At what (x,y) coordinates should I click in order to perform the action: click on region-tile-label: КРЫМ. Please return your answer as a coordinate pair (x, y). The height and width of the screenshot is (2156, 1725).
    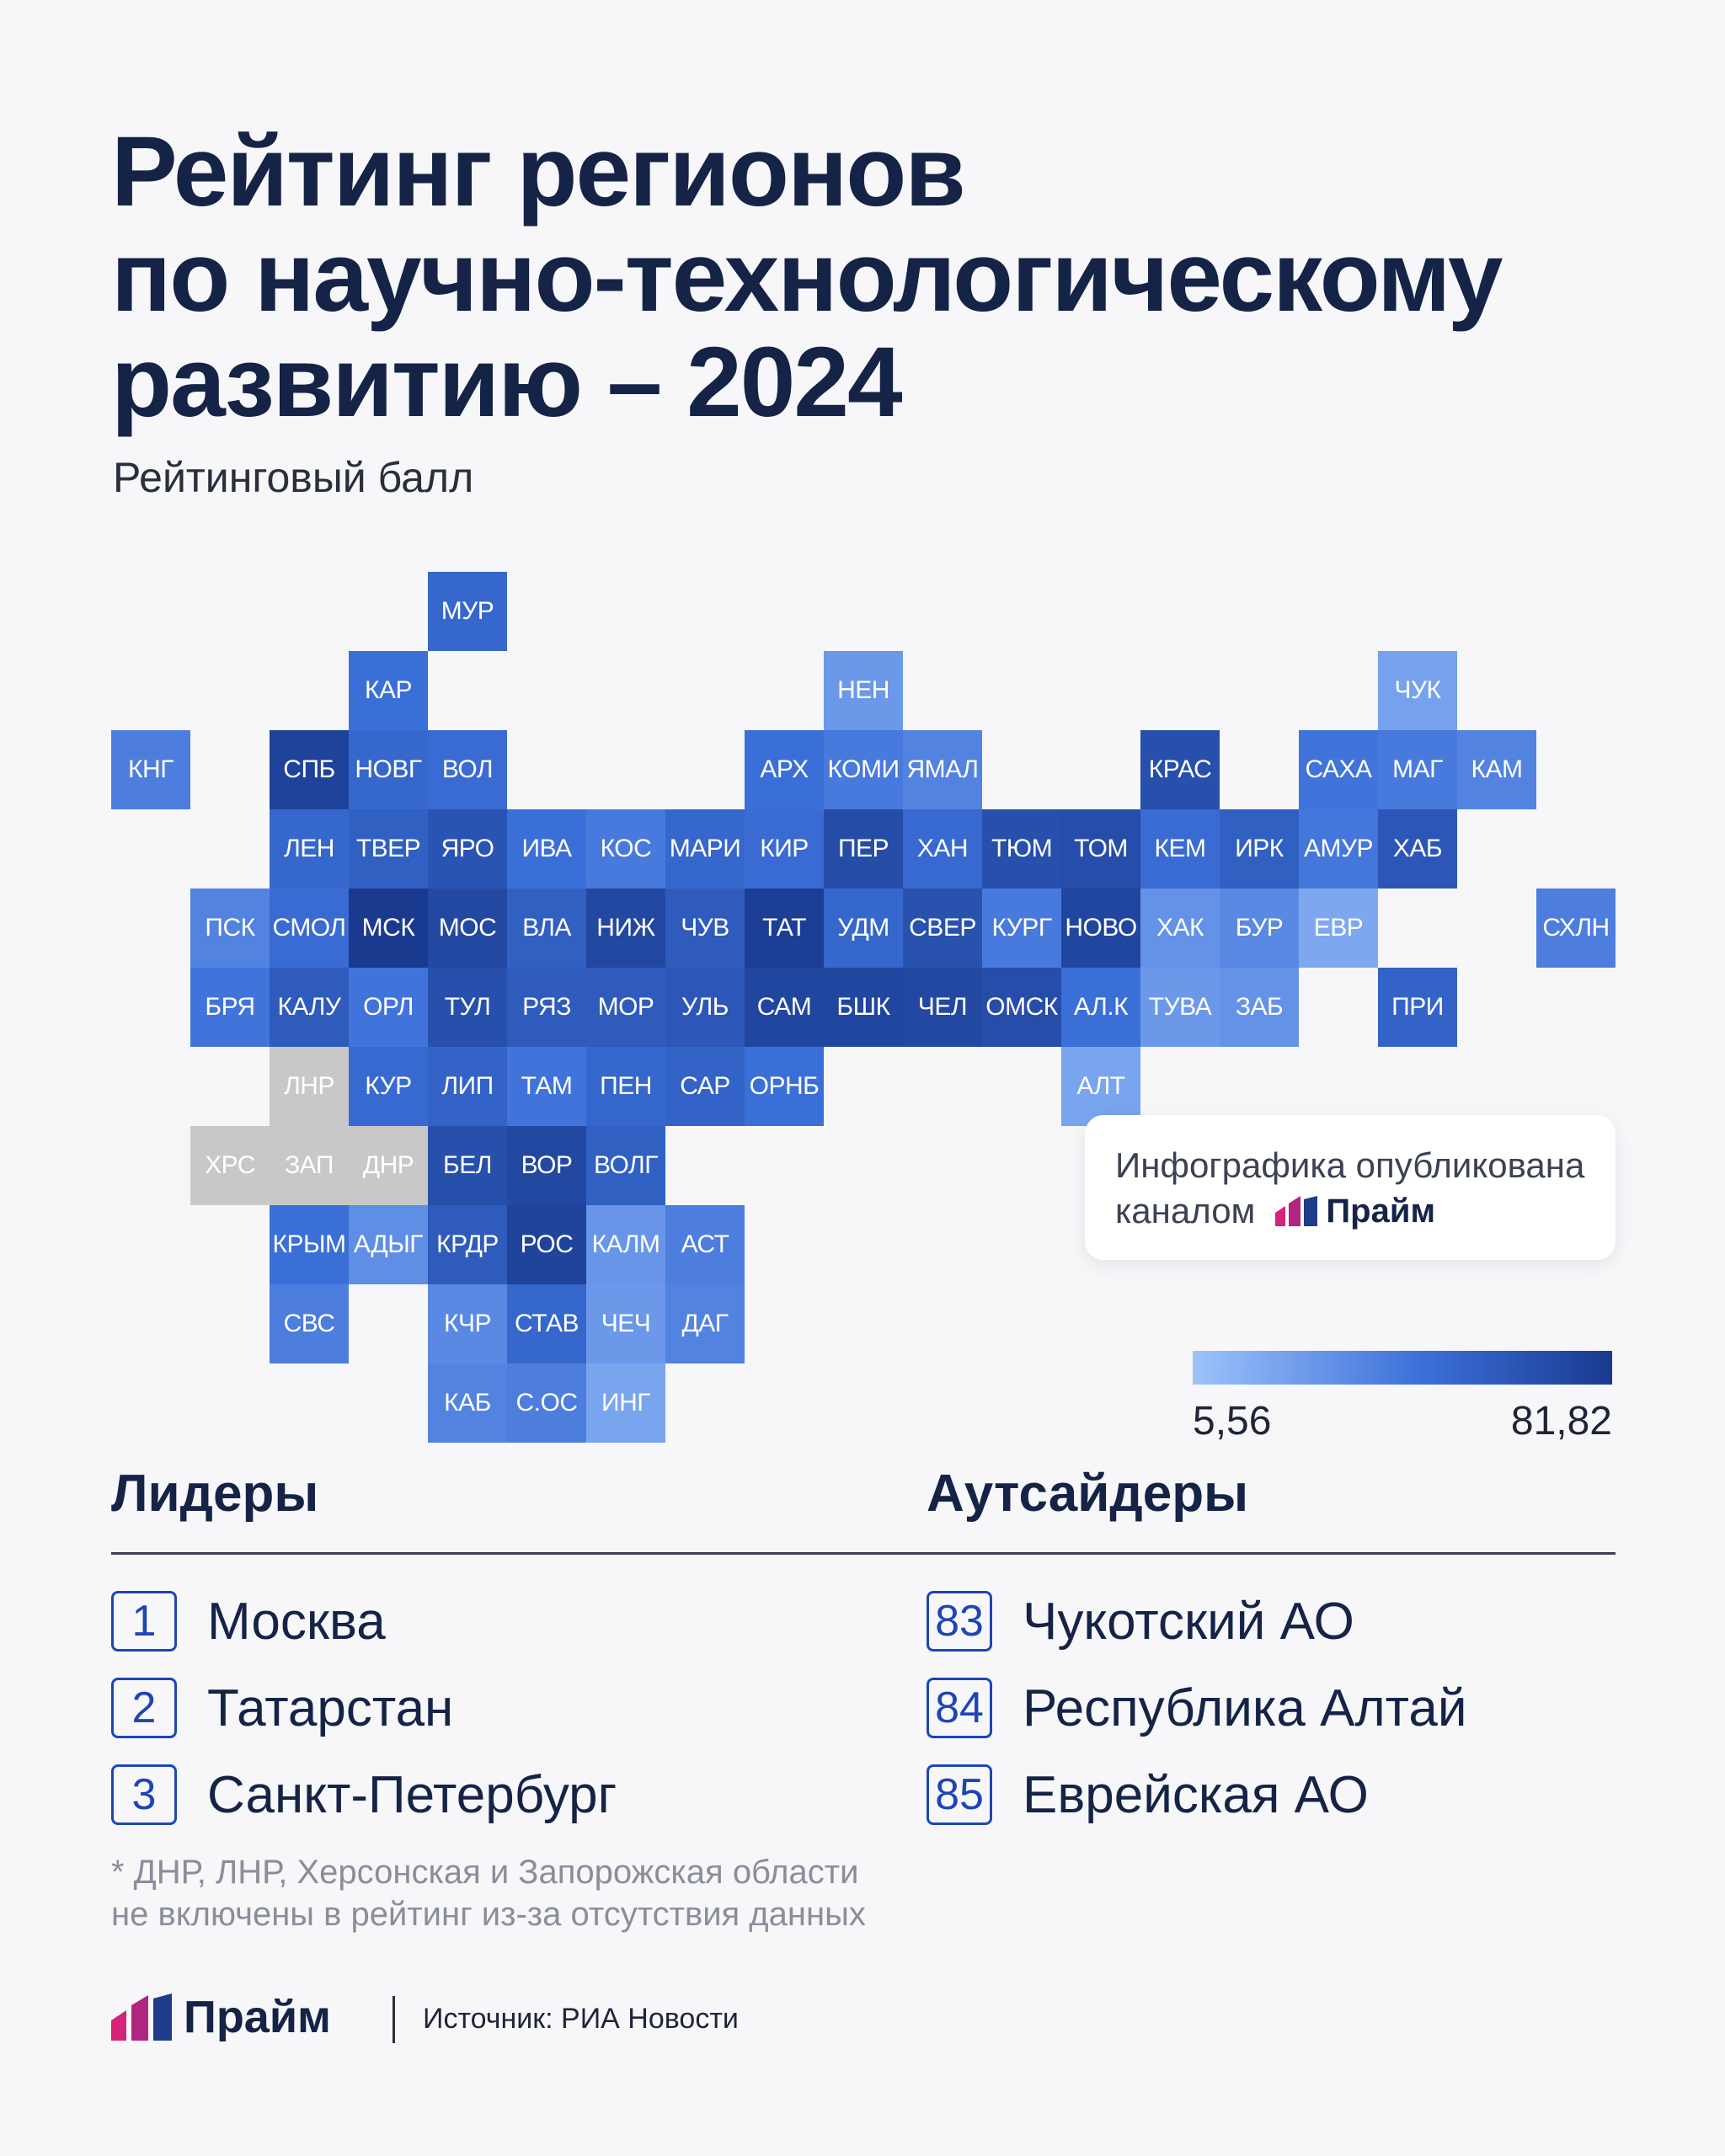
    Looking at the image, I should click on (309, 1244).